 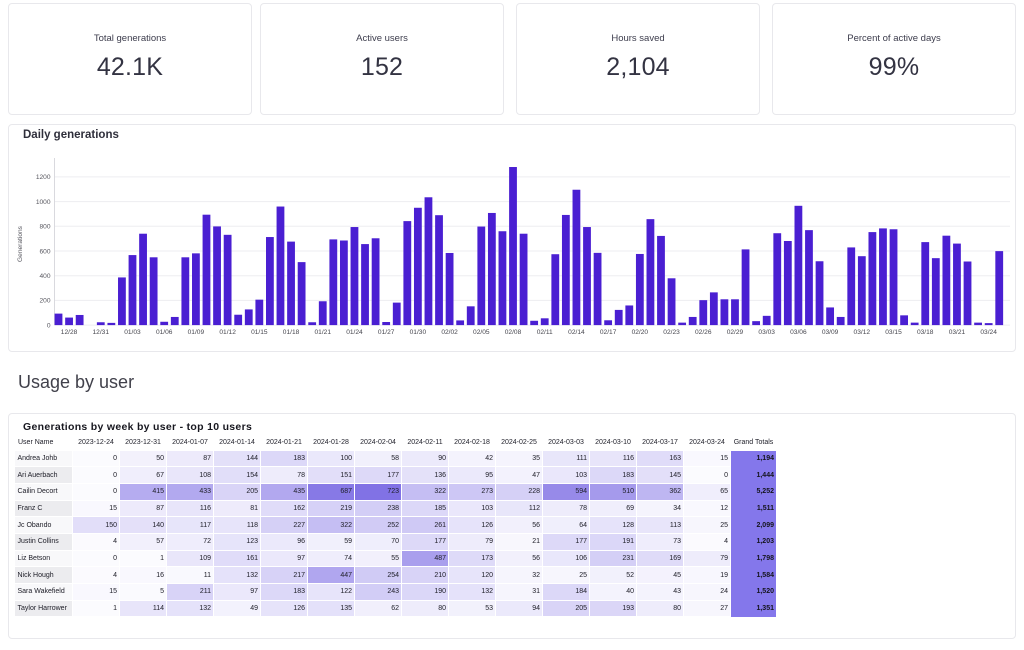 What do you see at coordinates (608, 332) in the screenshot?
I see `svg-text: 02/17` at bounding box center [608, 332].